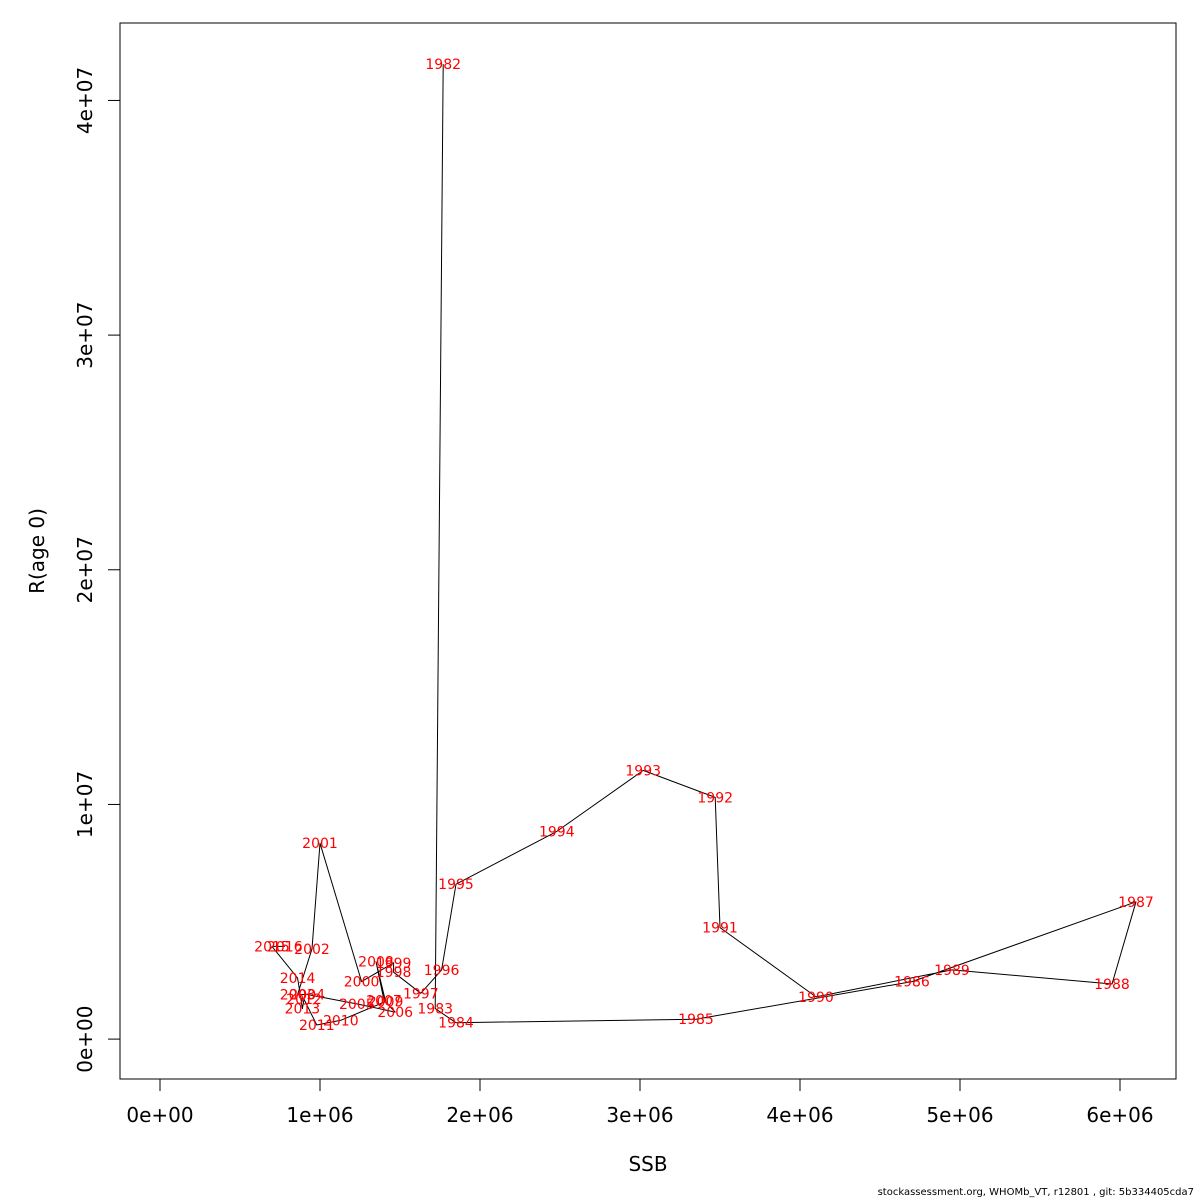 Image resolution: width=1200 pixels, height=1200 pixels. Describe the element at coordinates (1136, 903) in the screenshot. I see `year-label-1987: 1987` at that location.